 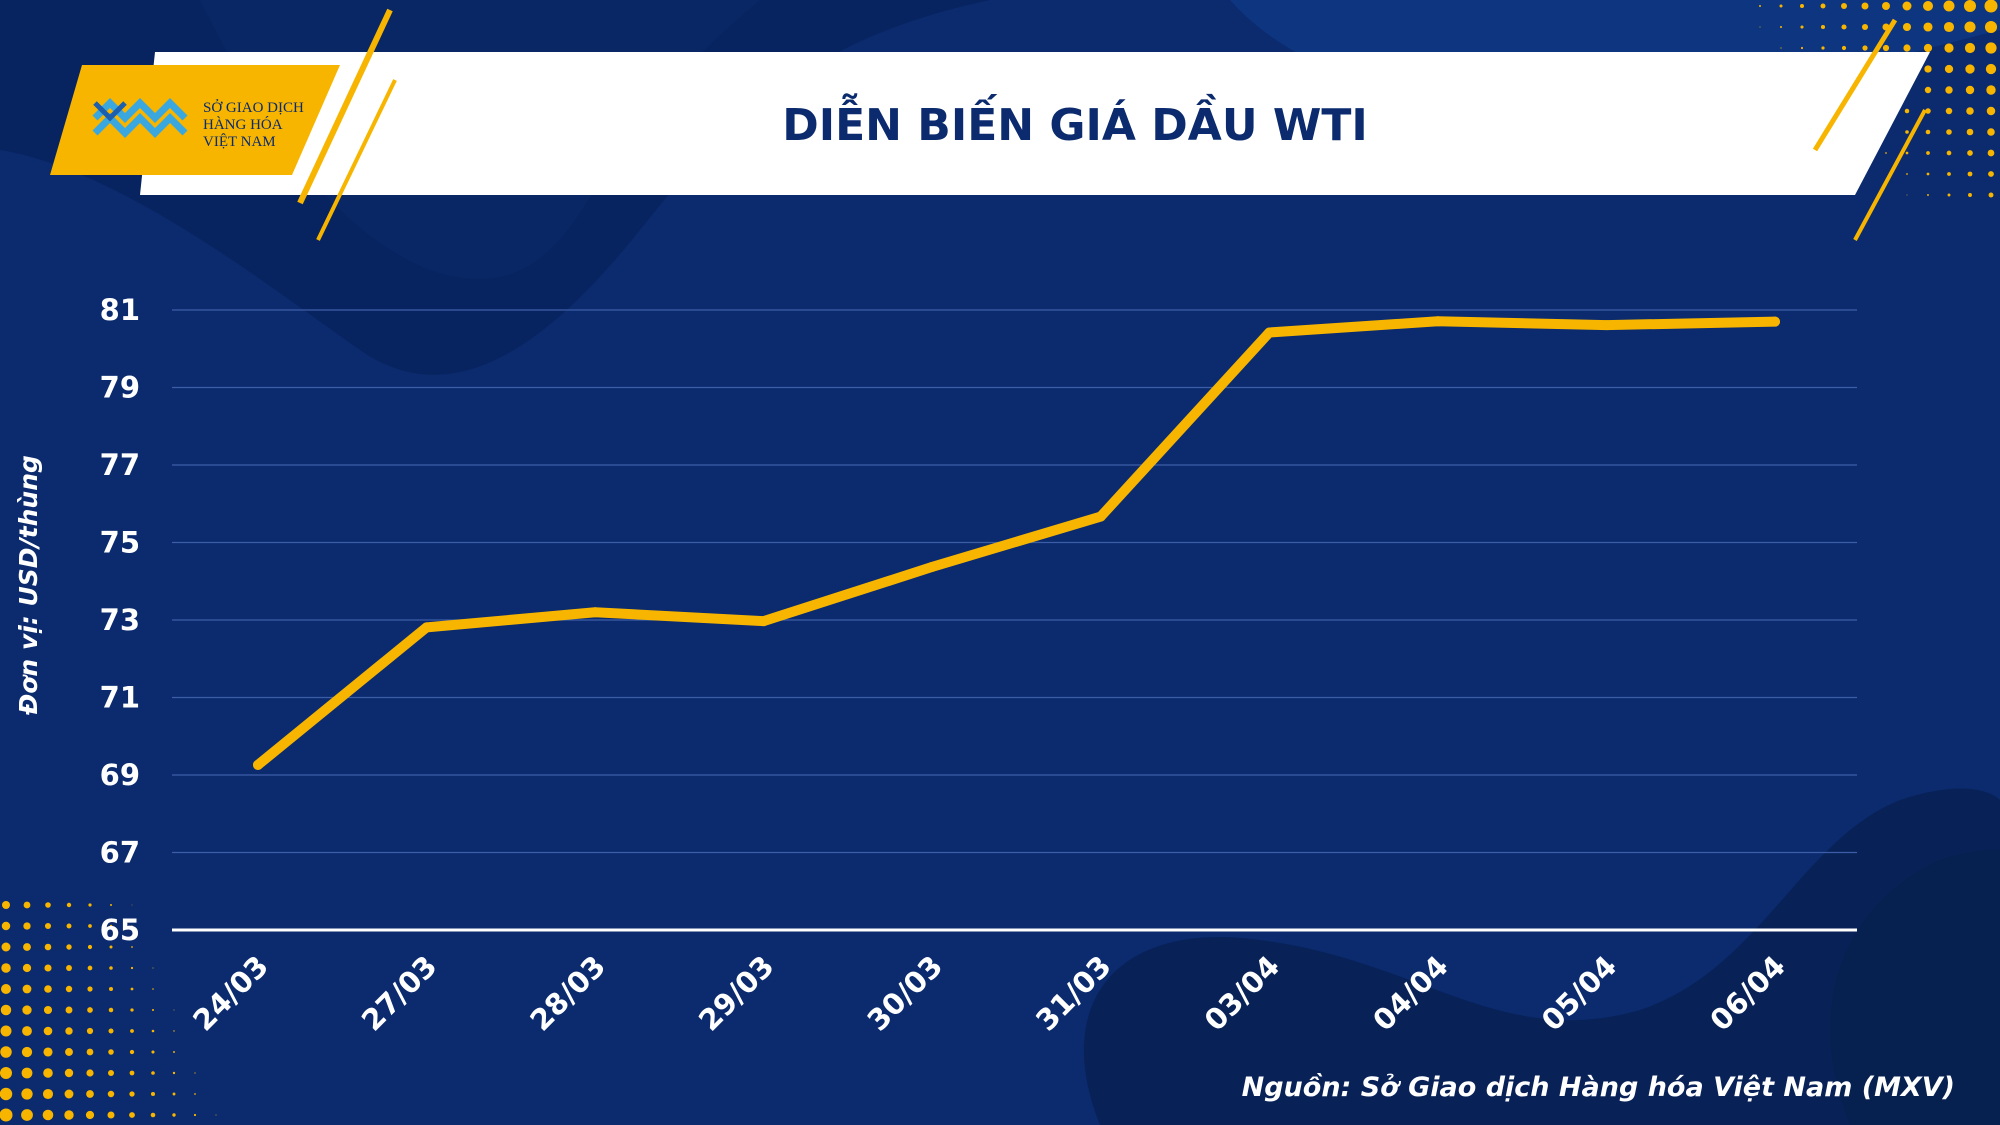 What do you see at coordinates (736, 993) in the screenshot?
I see `x-tick-label: 29/03` at bounding box center [736, 993].